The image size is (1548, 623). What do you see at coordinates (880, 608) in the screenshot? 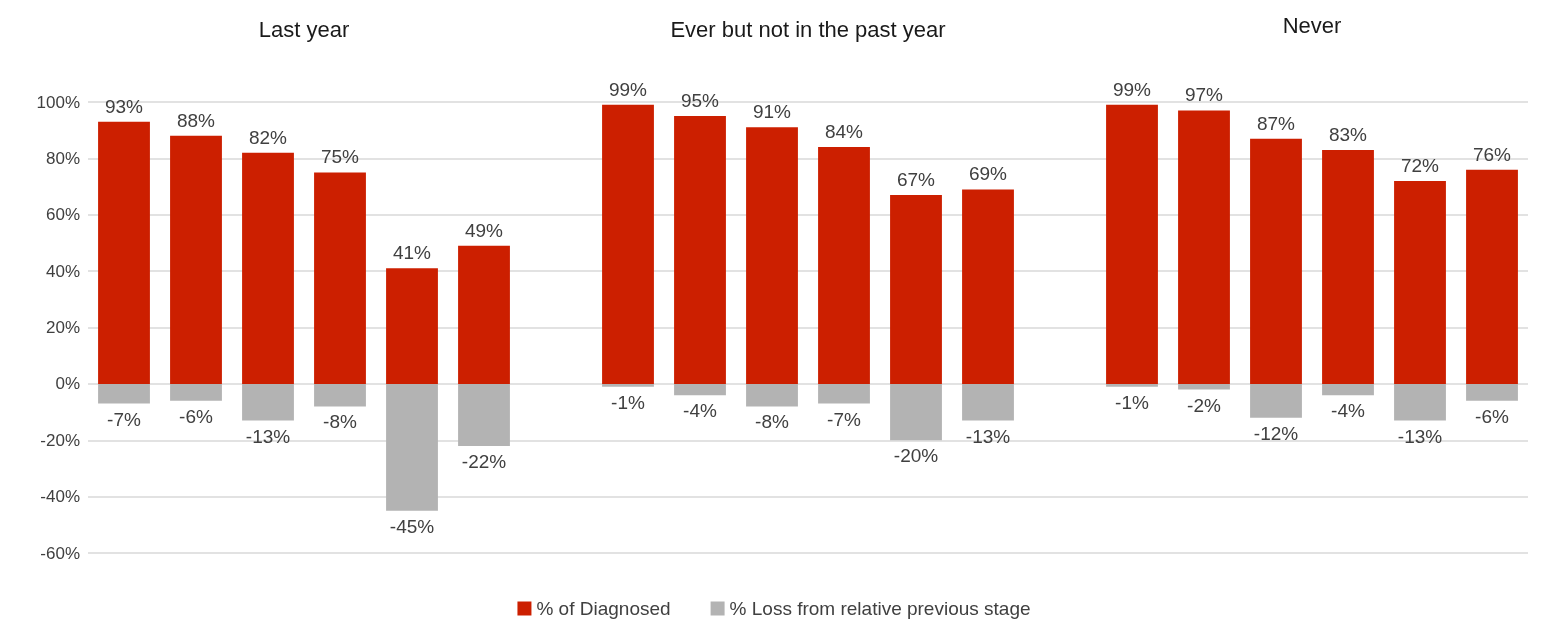
I see `legend-label: % Loss from relative previous stage` at bounding box center [880, 608].